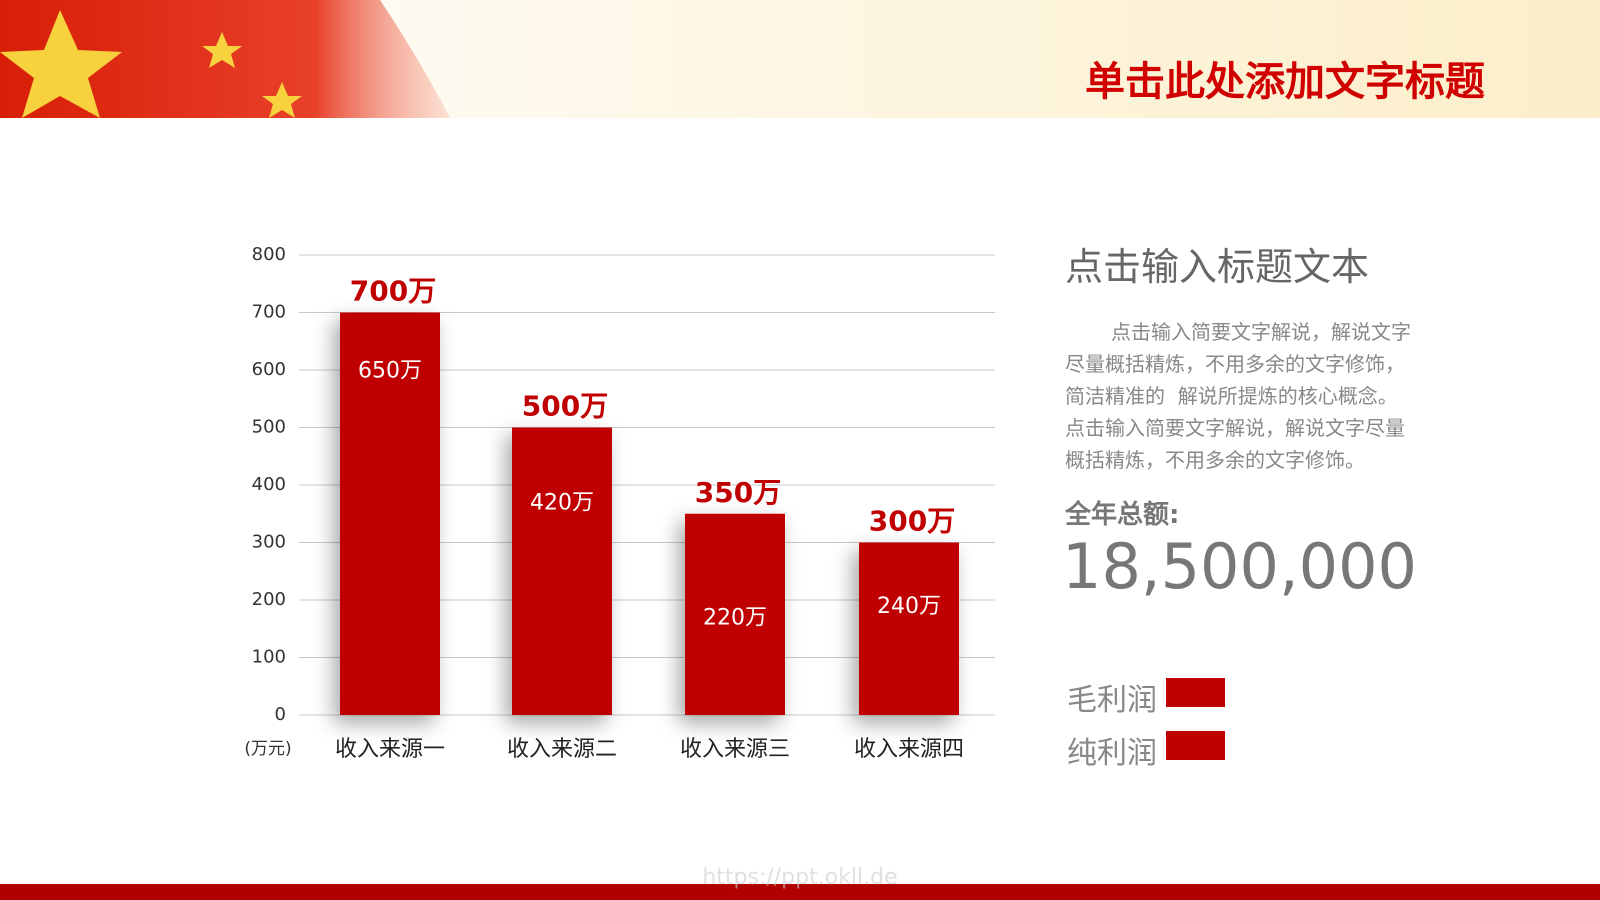 The width and height of the screenshot is (1600, 900). Describe the element at coordinates (1261, 332) in the screenshot. I see `paragraph-line: 点击输入简要文字解说，解说文字` at that location.